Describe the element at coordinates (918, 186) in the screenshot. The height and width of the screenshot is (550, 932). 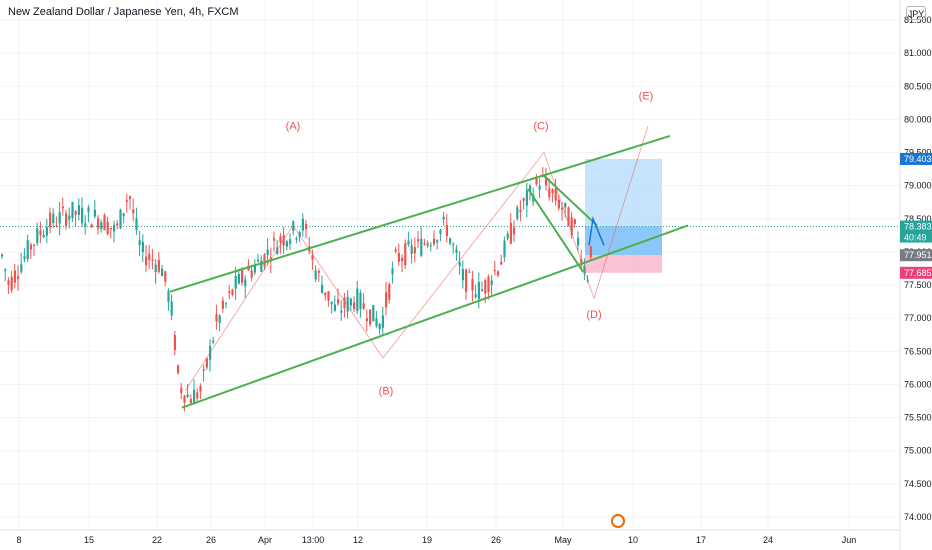
I see `y-tick-label: 79.000` at that location.